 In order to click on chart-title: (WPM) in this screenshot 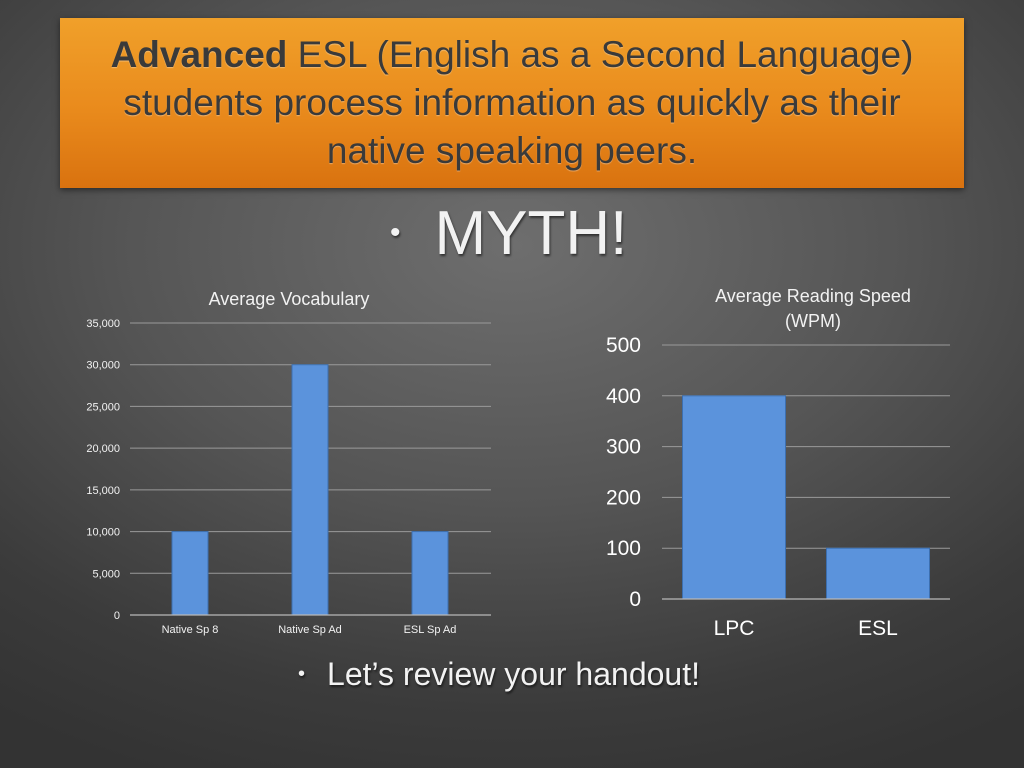, I will do `click(813, 321)`.